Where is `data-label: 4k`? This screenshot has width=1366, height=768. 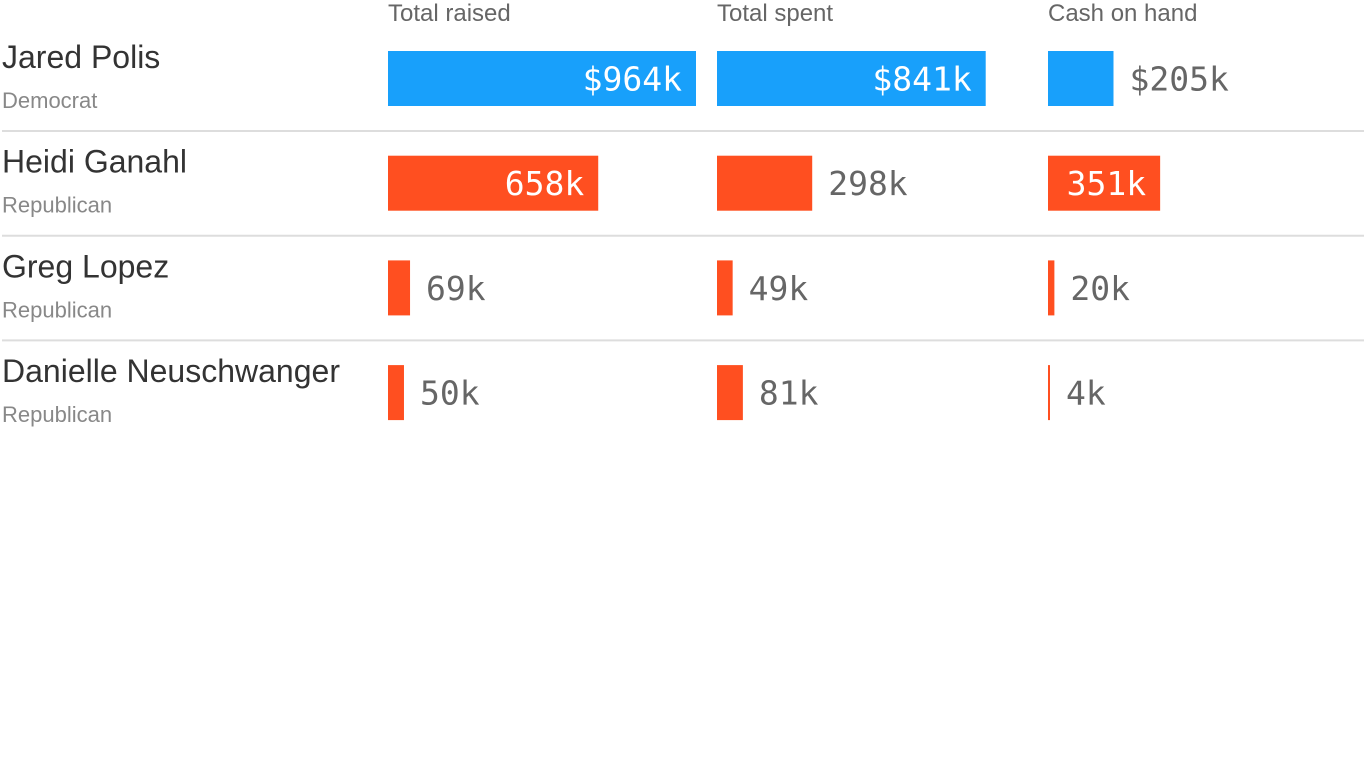 data-label: 4k is located at coordinates (1086, 393).